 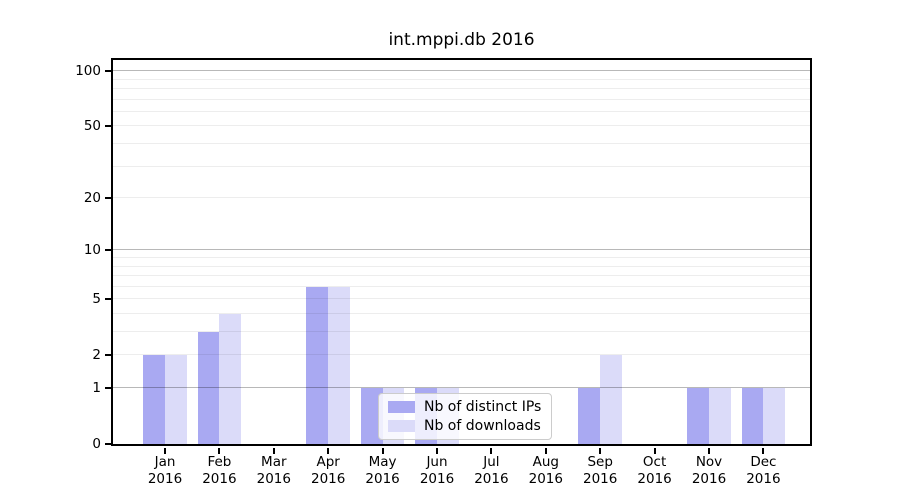 I want to click on x-tick-mark-oct, so click(x=654, y=451).